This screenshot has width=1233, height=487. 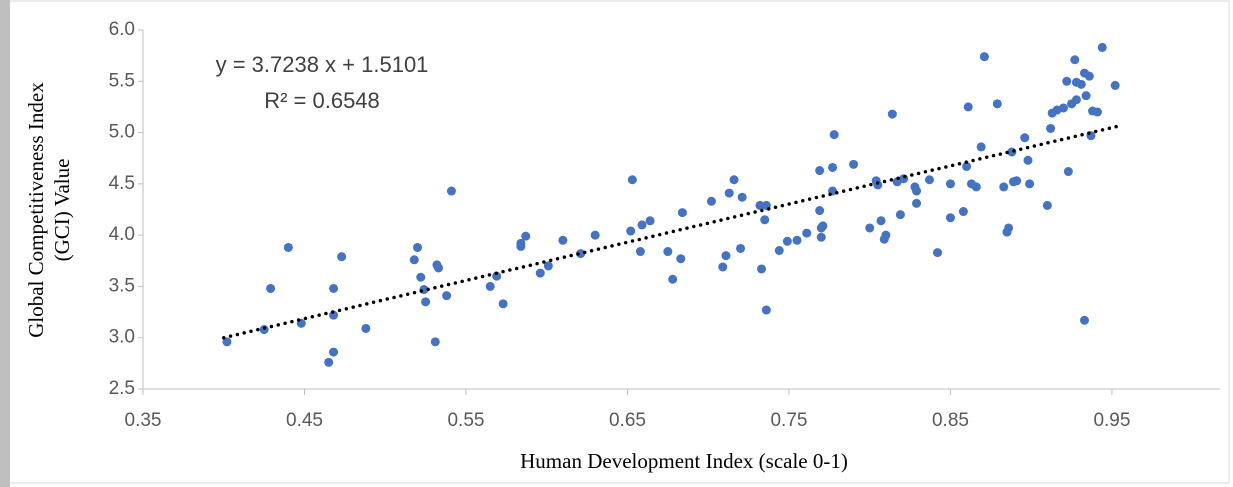 What do you see at coordinates (322, 64) in the screenshot?
I see `equation: y = 3.7238 x + 1.5101` at bounding box center [322, 64].